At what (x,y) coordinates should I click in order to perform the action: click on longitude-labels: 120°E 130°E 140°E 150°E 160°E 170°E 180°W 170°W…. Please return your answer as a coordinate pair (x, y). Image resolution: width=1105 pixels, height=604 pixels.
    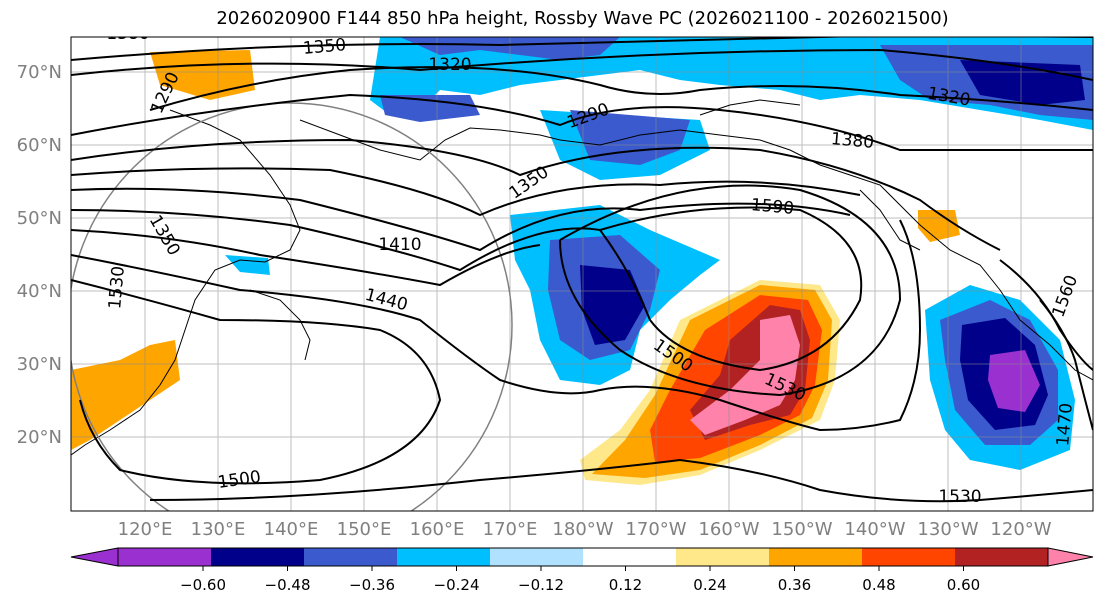
    Looking at the image, I should click on (585, 529).